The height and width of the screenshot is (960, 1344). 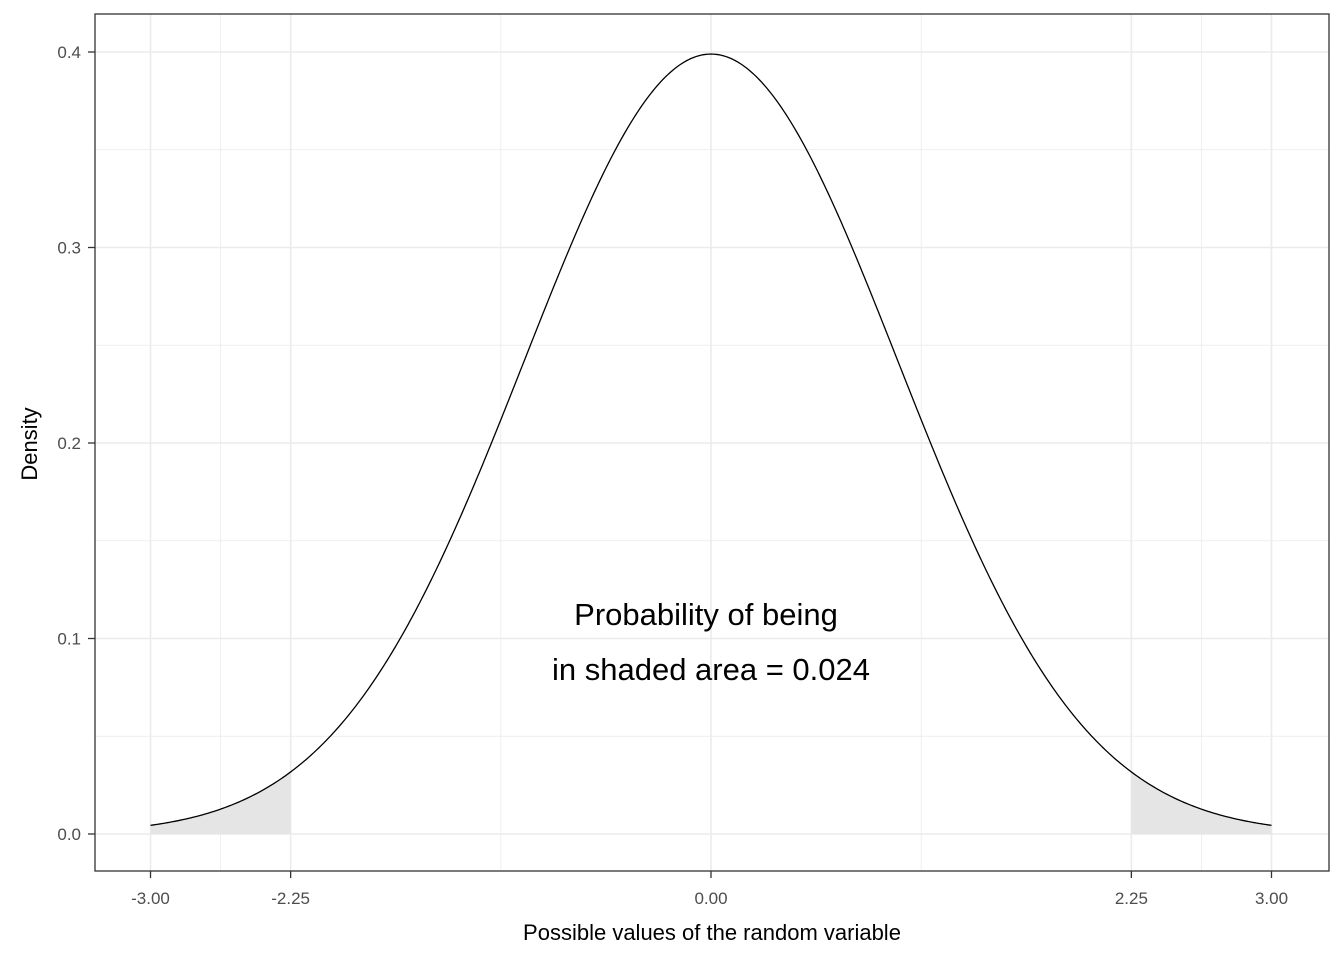 What do you see at coordinates (69, 52) in the screenshot?
I see `y-tick-label: 0.4` at bounding box center [69, 52].